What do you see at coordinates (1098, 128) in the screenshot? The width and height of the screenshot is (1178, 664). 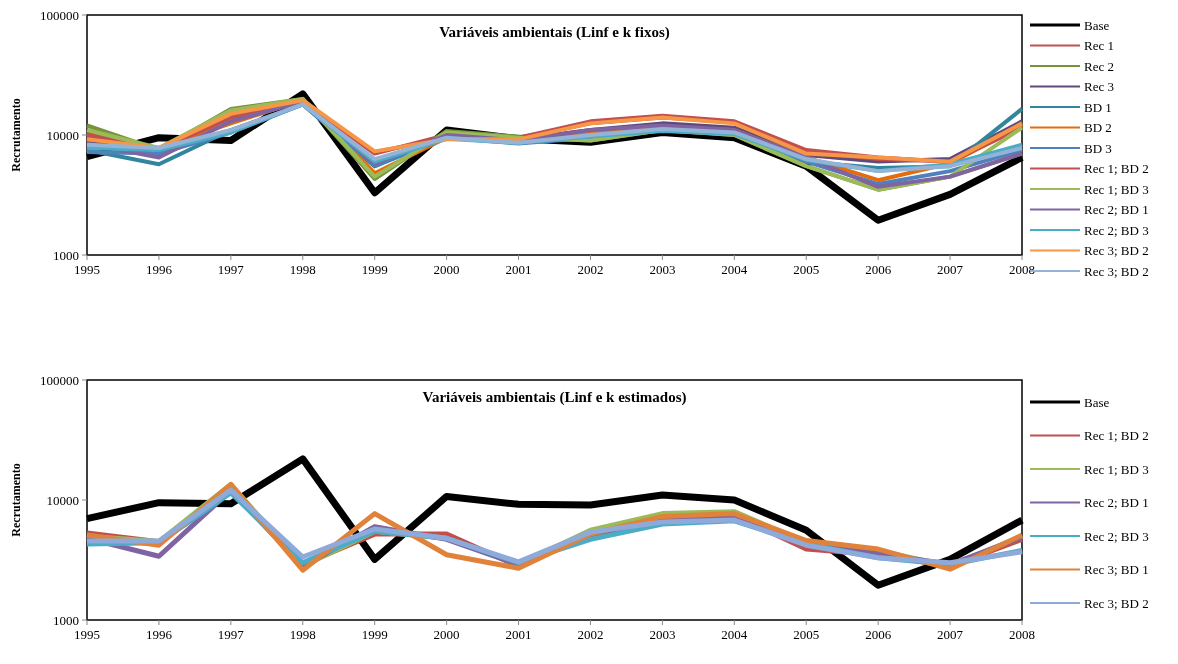 I see `legend-label: BD 2` at bounding box center [1098, 128].